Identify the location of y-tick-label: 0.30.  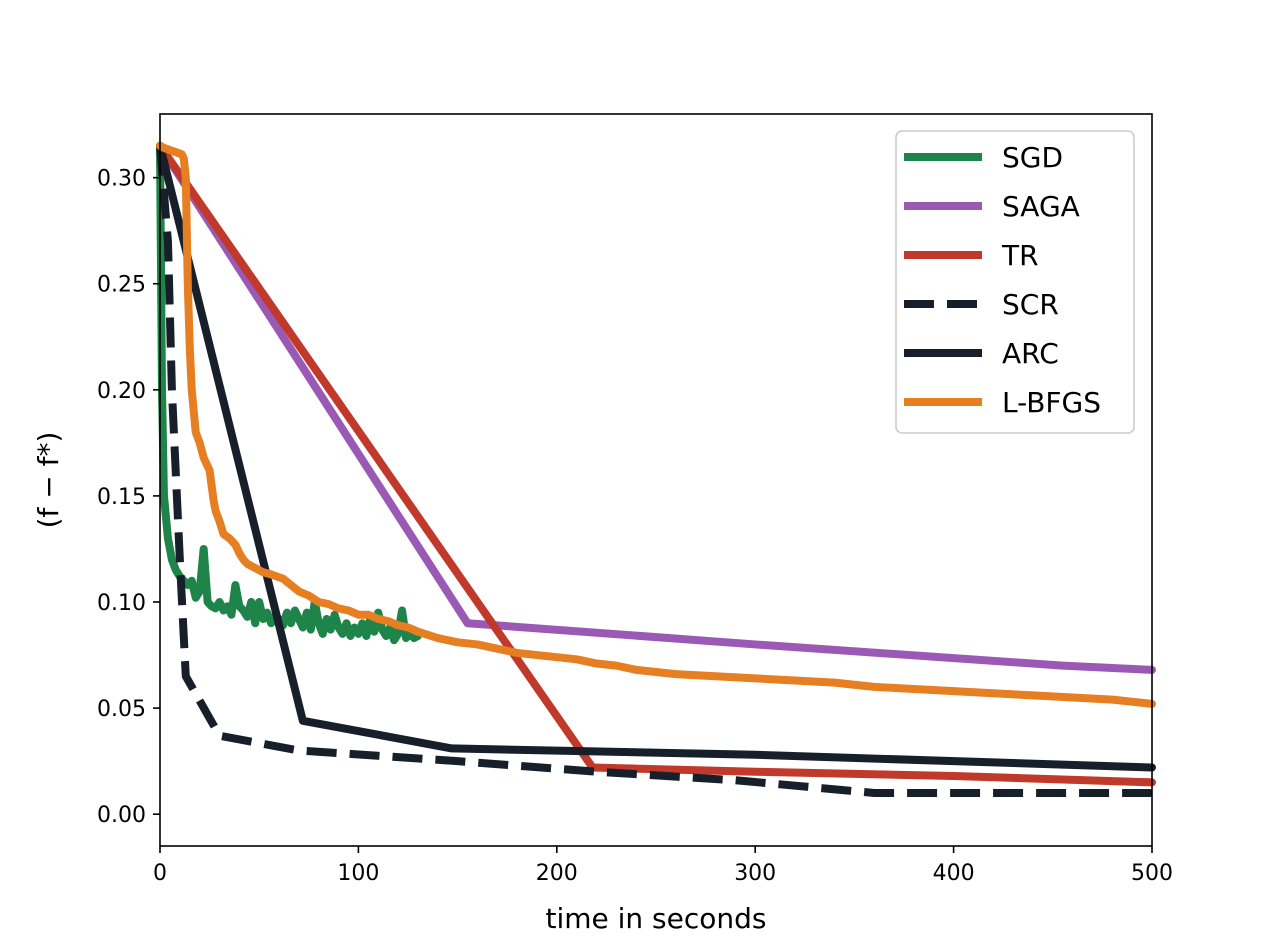
(121, 179).